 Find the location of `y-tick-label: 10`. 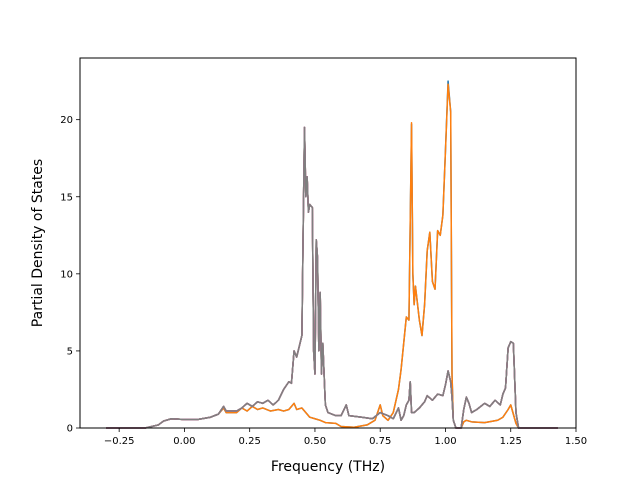

y-tick-label: 10 is located at coordinates (66, 274).